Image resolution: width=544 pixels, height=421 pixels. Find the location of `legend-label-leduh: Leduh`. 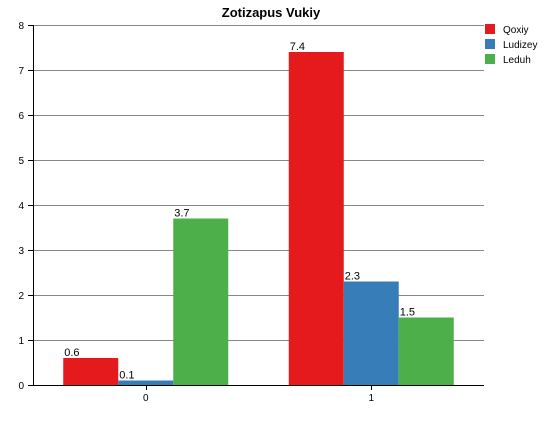

legend-label-leduh: Leduh is located at coordinates (517, 60).